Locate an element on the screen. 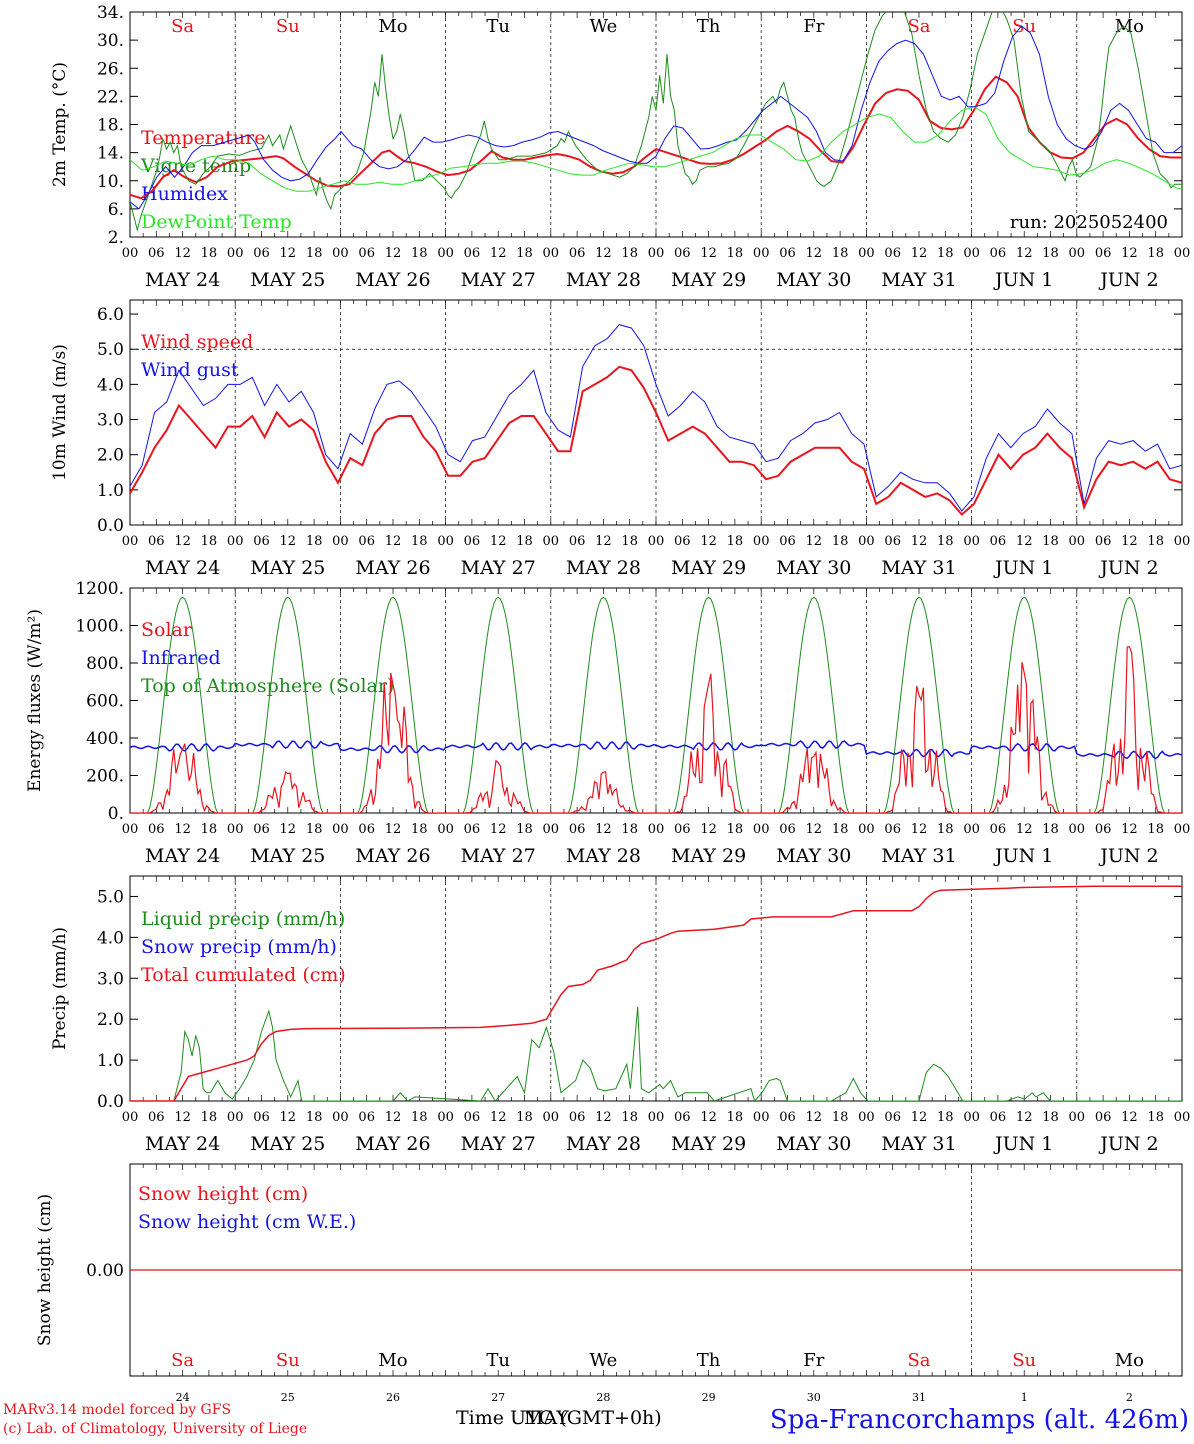 This screenshot has height=1444, width=1194. precip-ytick-label: 5.0 is located at coordinates (110, 897).